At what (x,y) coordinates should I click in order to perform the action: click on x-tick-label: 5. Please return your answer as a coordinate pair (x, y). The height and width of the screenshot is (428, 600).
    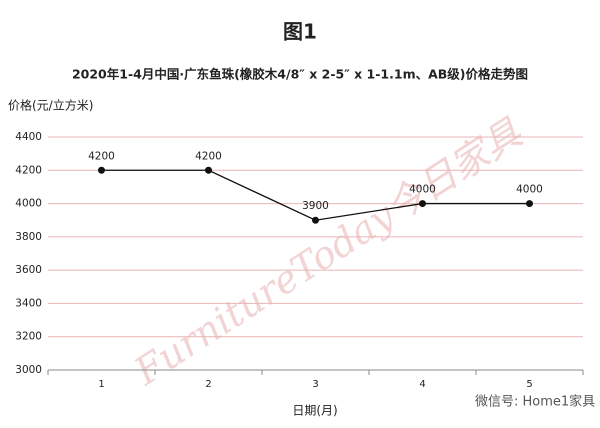
    Looking at the image, I should click on (529, 384).